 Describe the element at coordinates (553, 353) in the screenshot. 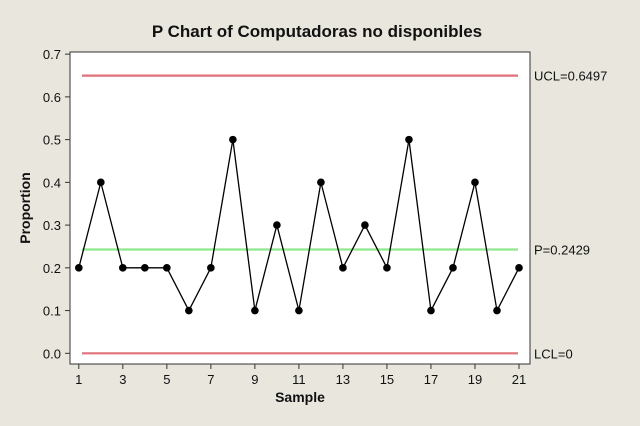

I see `reference-label-2: LCL=0` at that location.